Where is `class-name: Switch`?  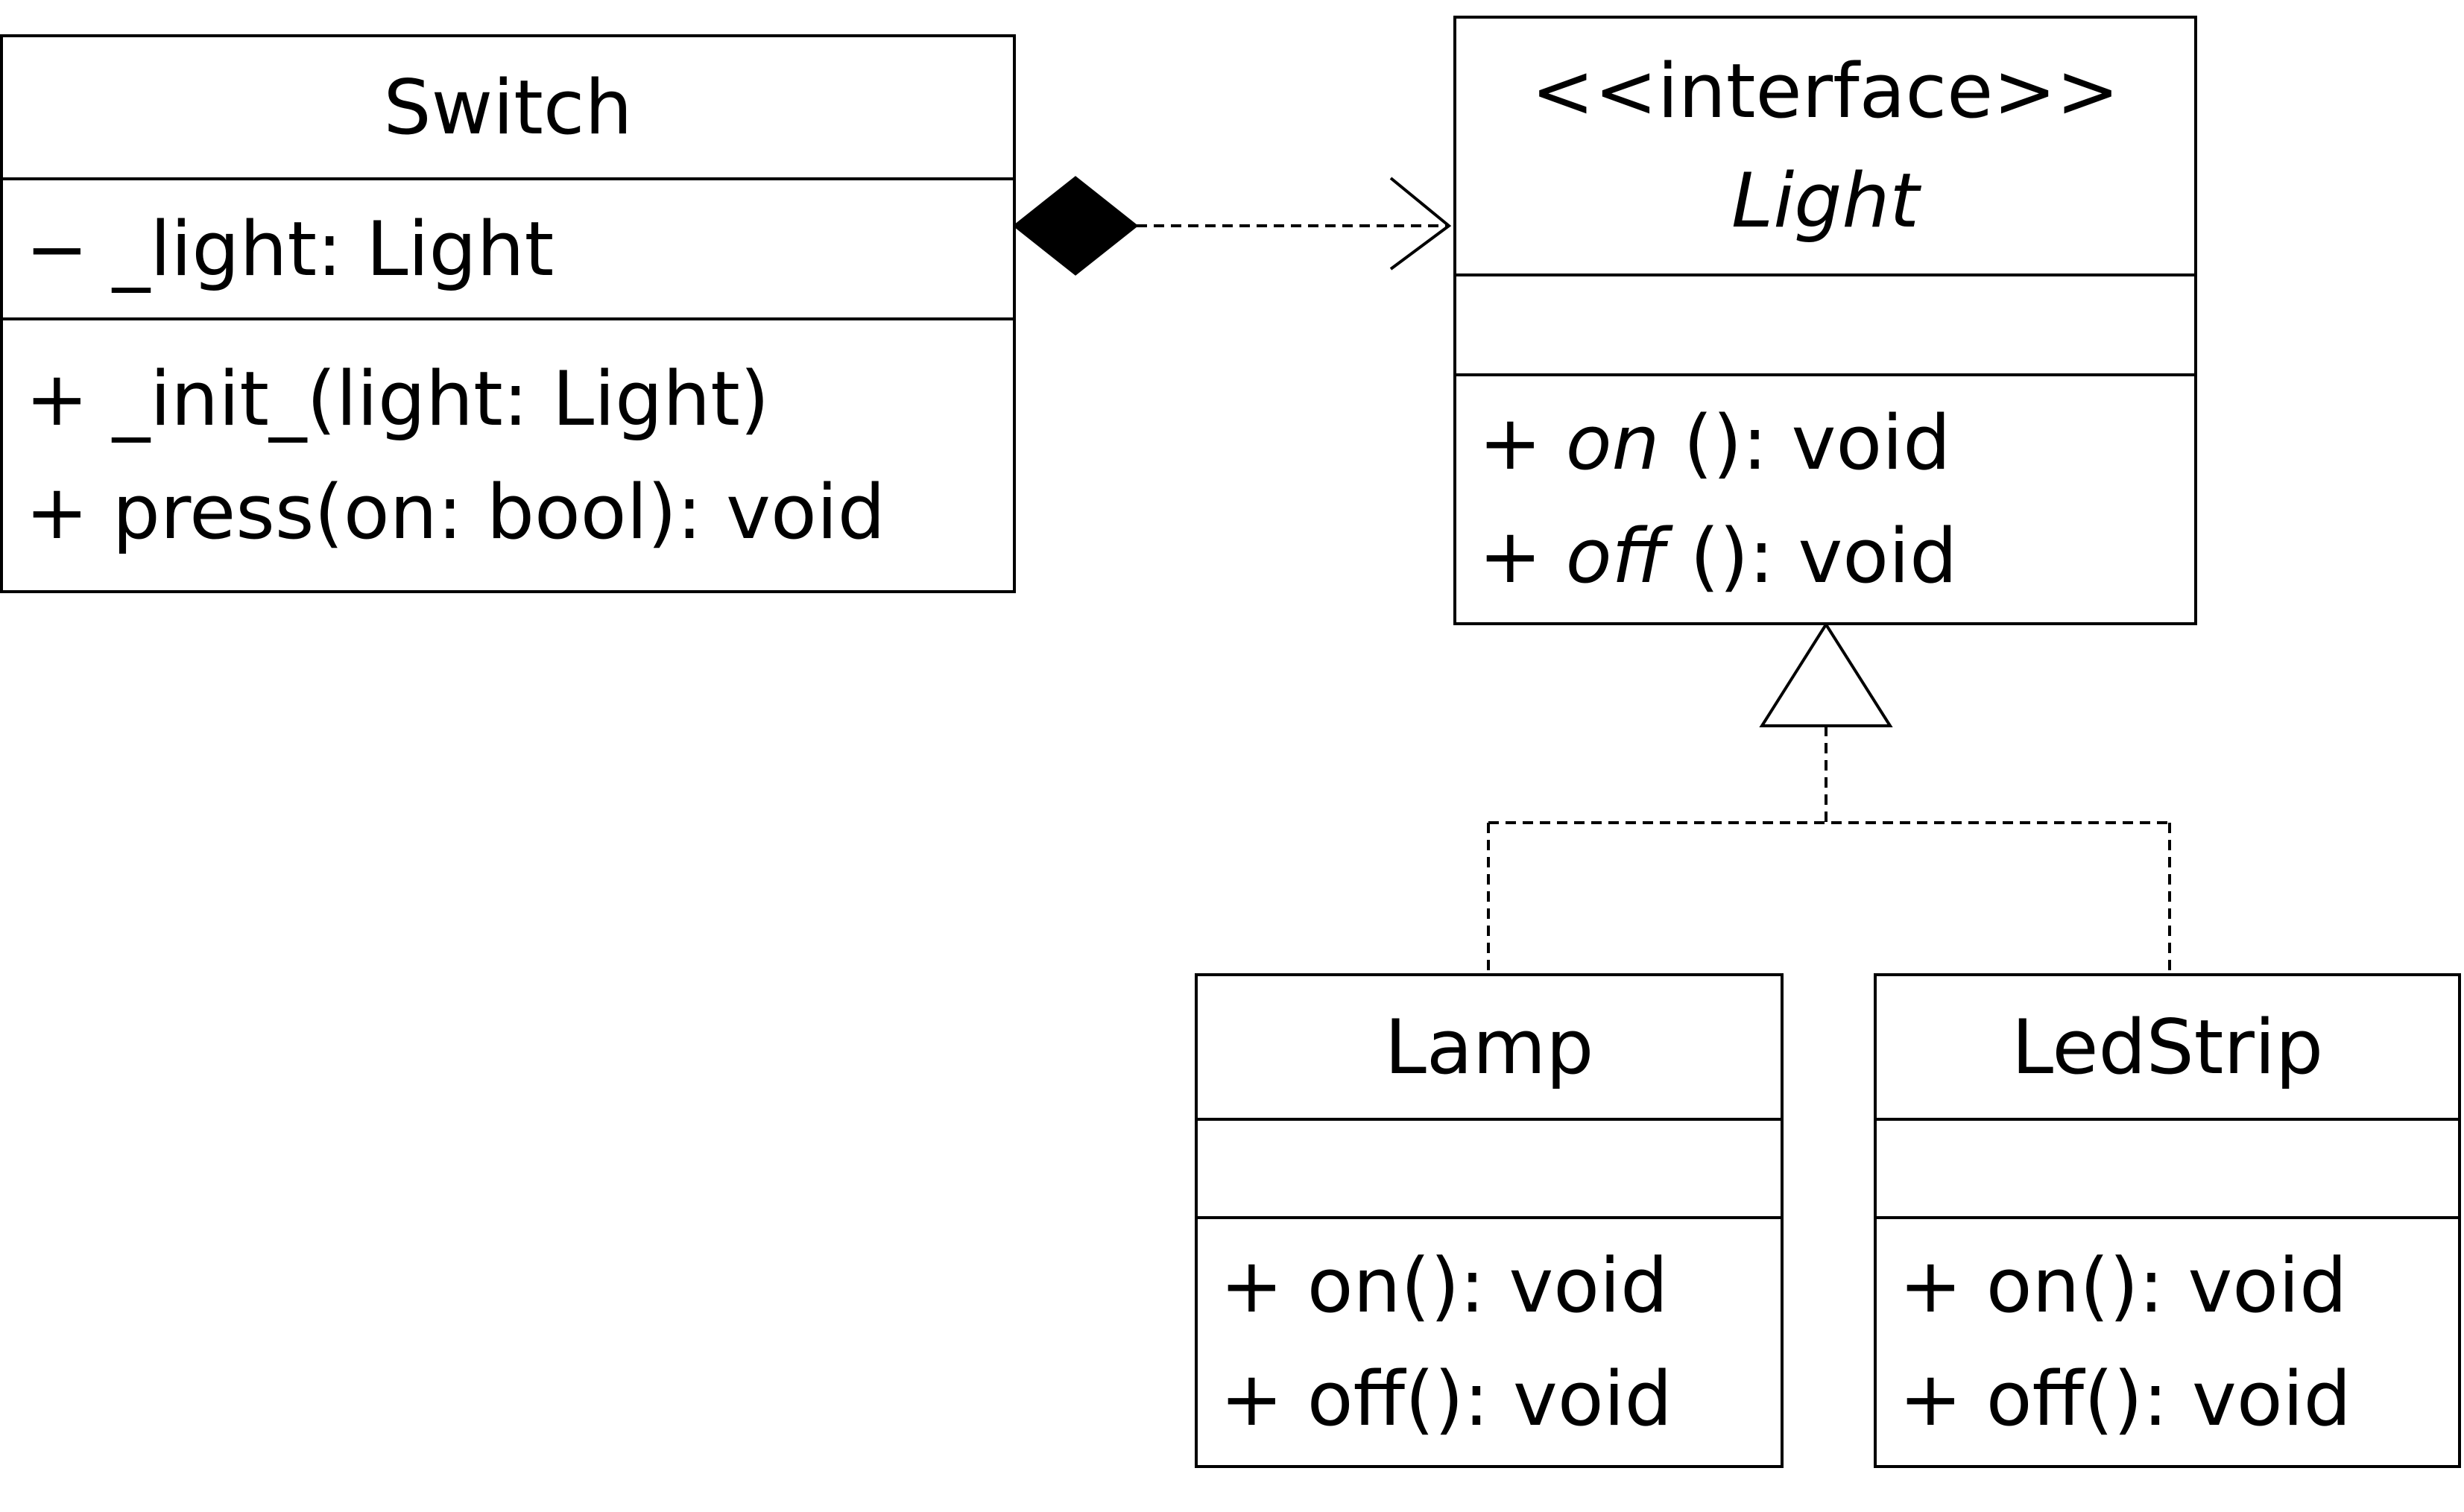 class-name: Switch is located at coordinates (508, 107).